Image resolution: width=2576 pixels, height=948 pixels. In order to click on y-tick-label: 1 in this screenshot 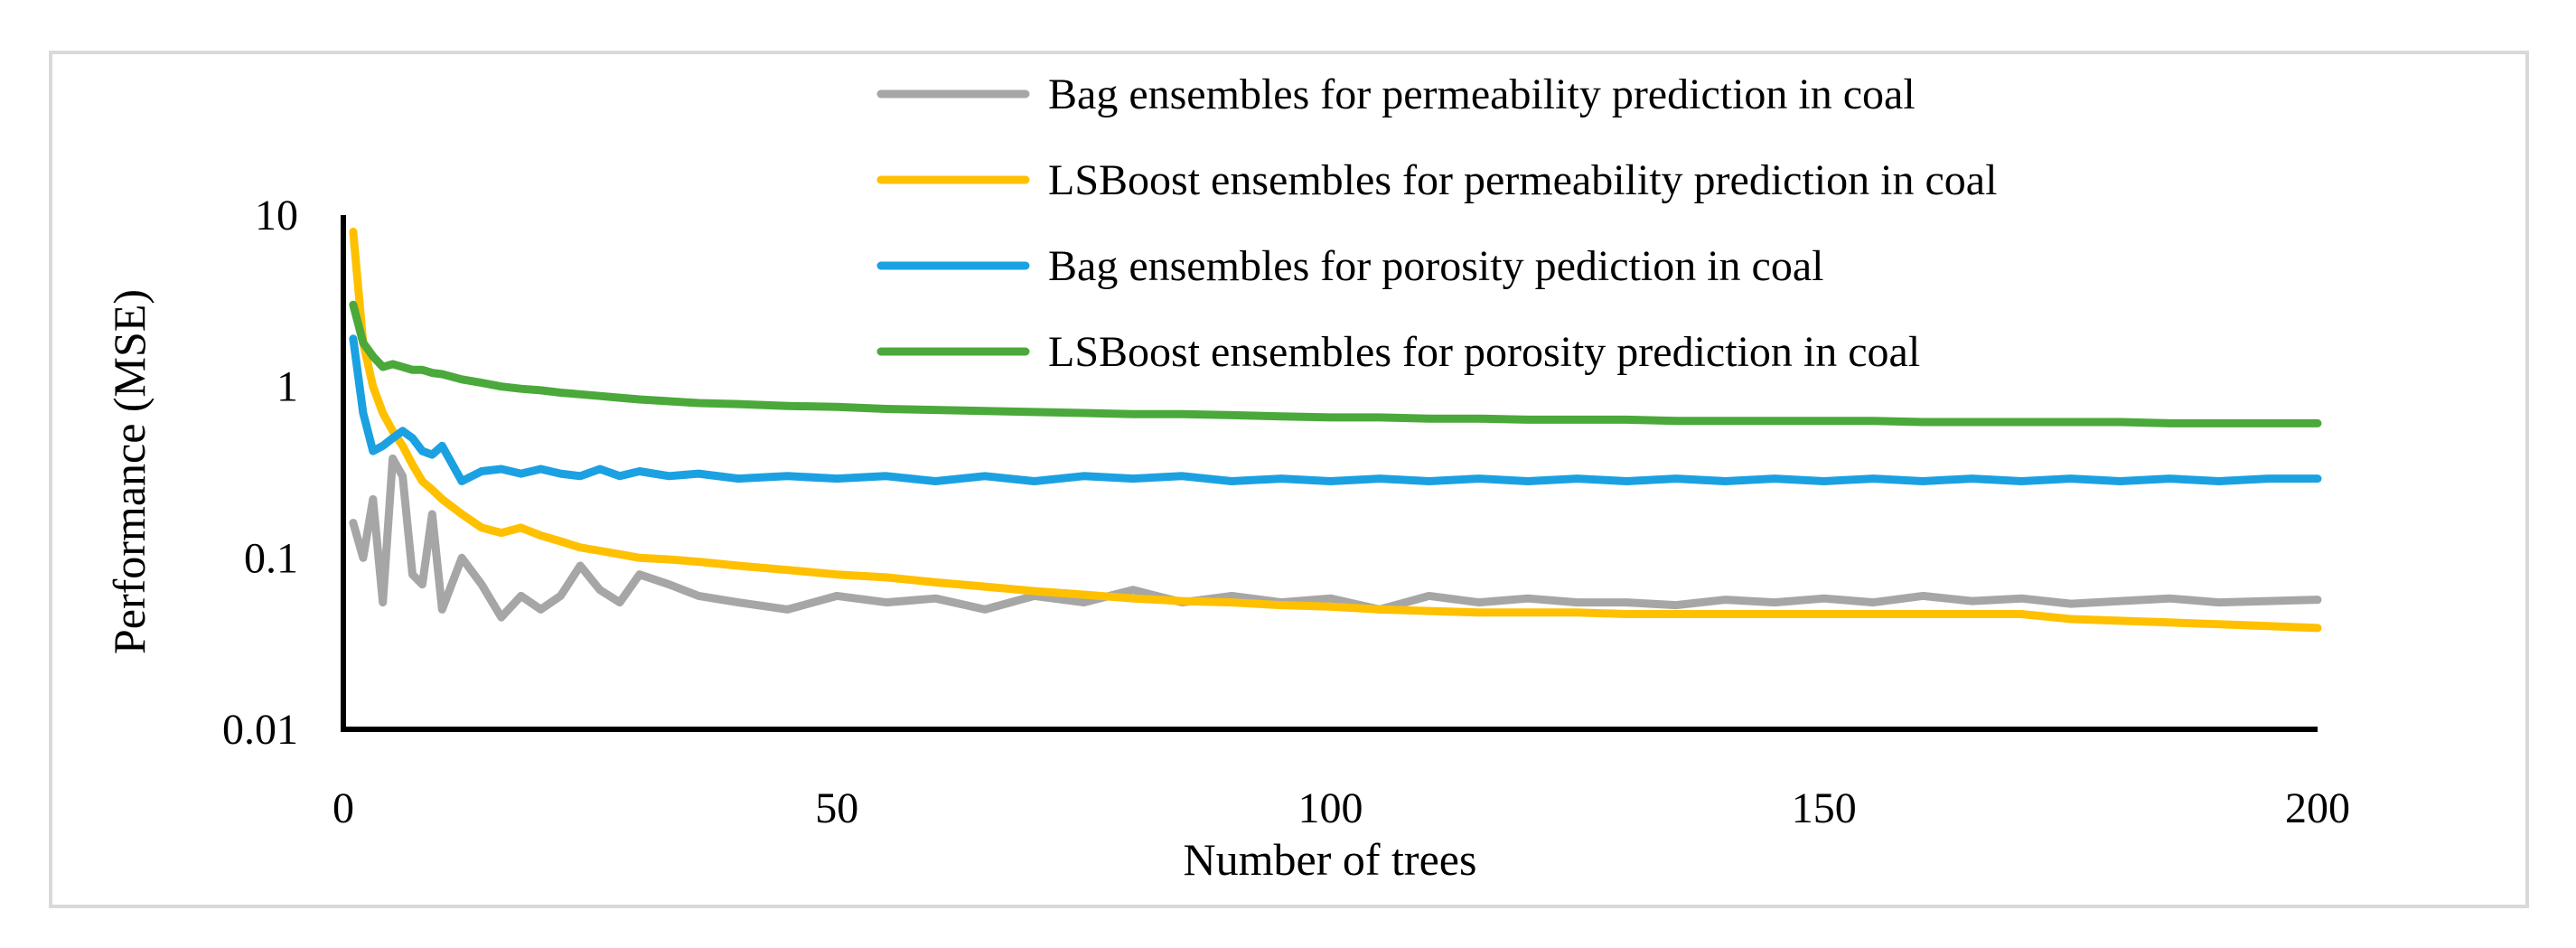, I will do `click(287, 387)`.